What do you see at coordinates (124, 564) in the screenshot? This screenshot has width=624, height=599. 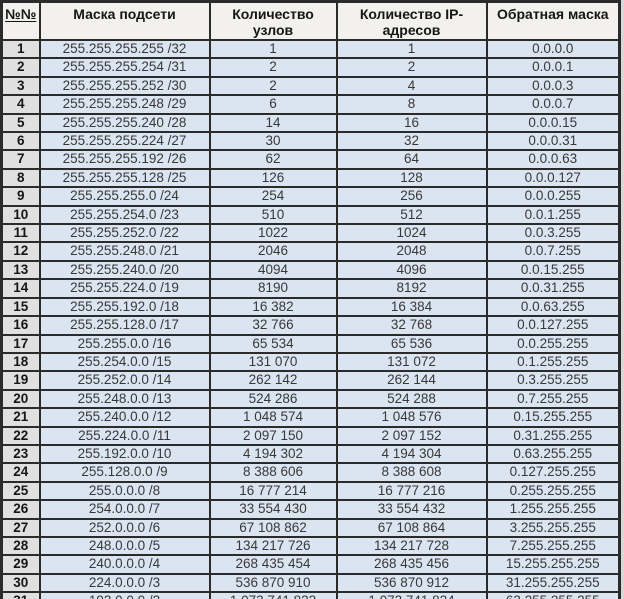 I see `subnet-mask-cell: 240.0.0.0 /4` at bounding box center [124, 564].